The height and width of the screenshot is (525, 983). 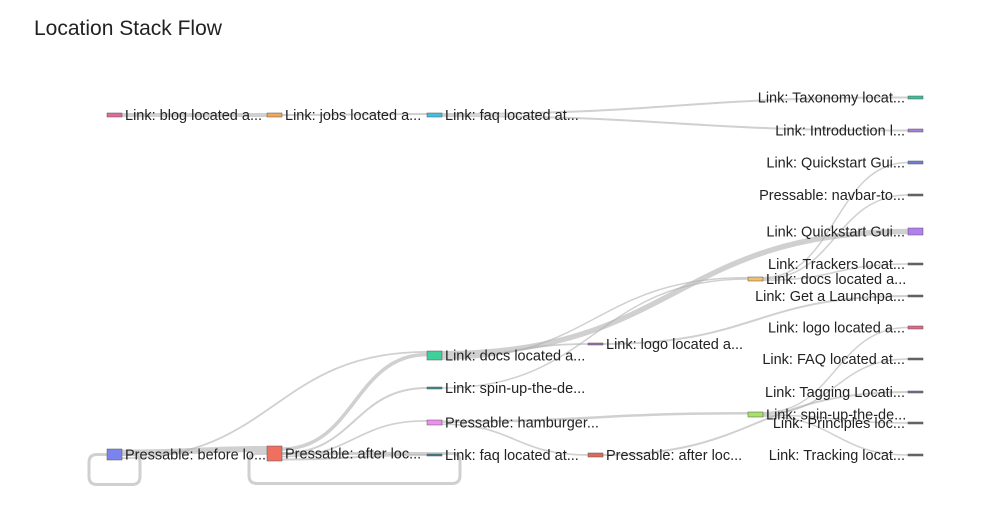 What do you see at coordinates (434, 355) in the screenshot?
I see `sankey-node-docs1` at bounding box center [434, 355].